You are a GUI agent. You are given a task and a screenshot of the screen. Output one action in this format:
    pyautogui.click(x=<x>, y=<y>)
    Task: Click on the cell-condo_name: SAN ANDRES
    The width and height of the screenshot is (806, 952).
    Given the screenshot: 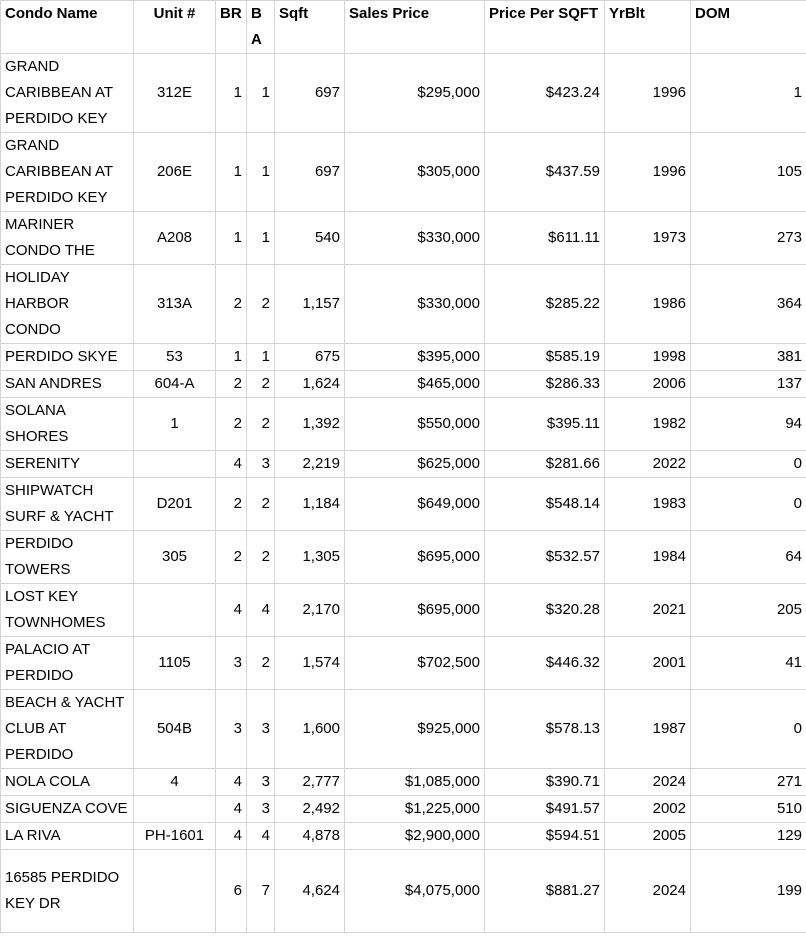 What is the action you would take?
    pyautogui.click(x=67, y=384)
    